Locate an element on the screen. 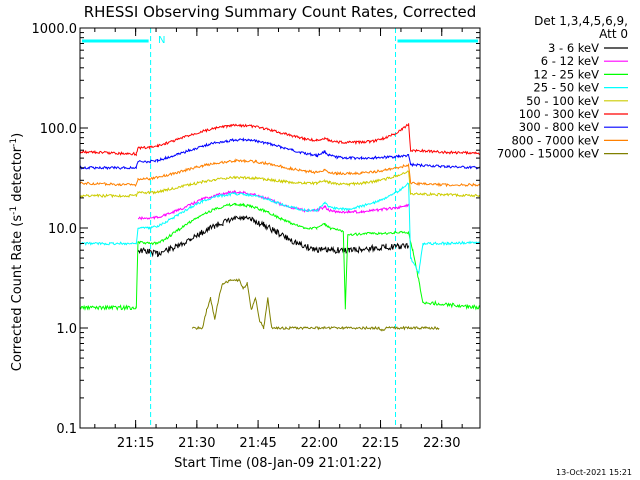  legend-header-line1: Det 1,3,4,5,6,9, is located at coordinates (581, 21).